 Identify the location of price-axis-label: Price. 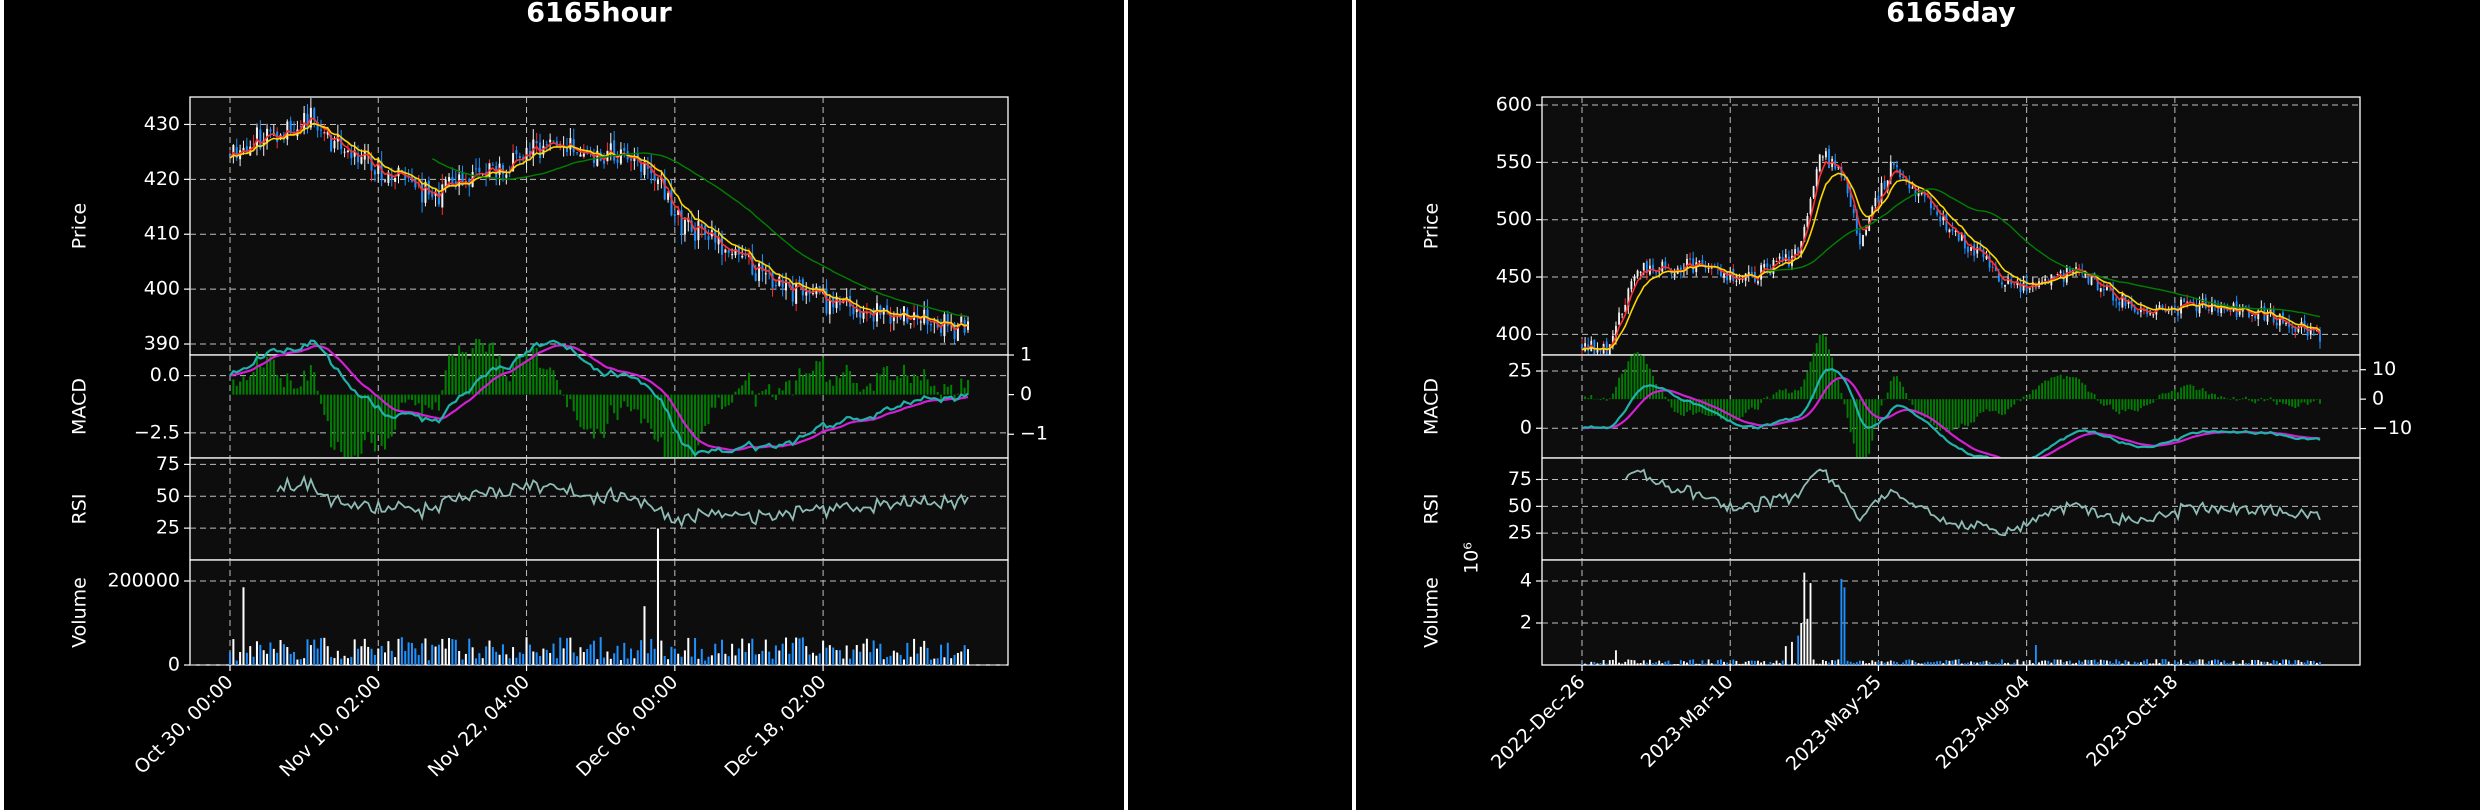
(80, 226).